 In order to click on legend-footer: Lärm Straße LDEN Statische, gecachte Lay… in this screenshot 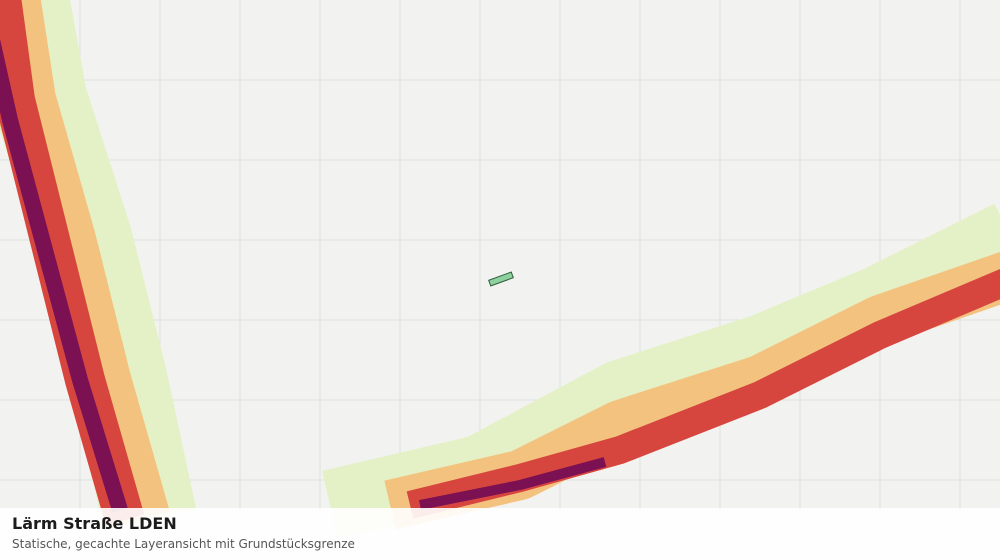, I will do `click(500, 534)`.